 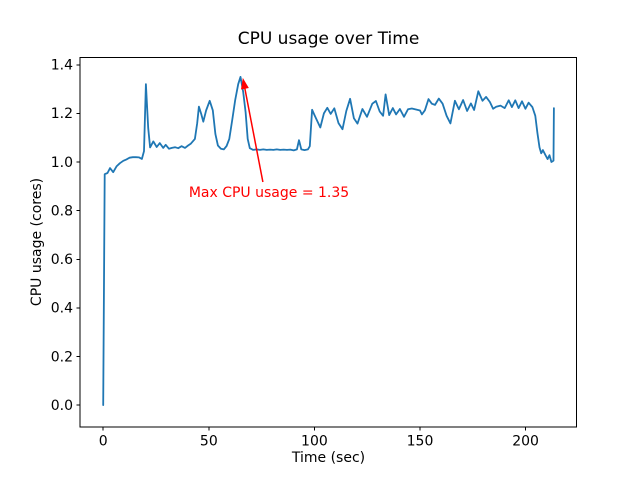 What do you see at coordinates (37, 242) in the screenshot?
I see `y-axis-label: CPU usage (cores)` at bounding box center [37, 242].